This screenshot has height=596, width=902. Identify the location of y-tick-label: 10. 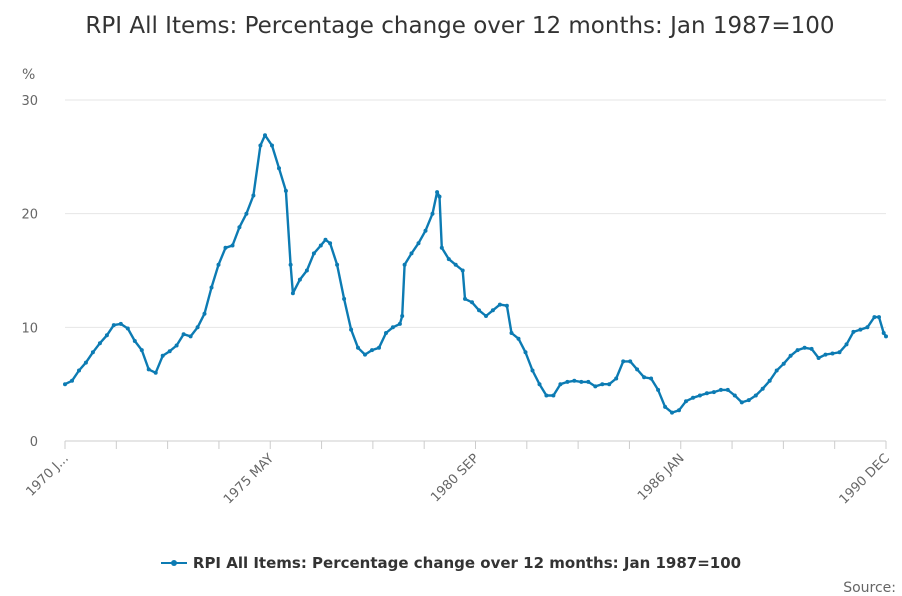
(29, 328).